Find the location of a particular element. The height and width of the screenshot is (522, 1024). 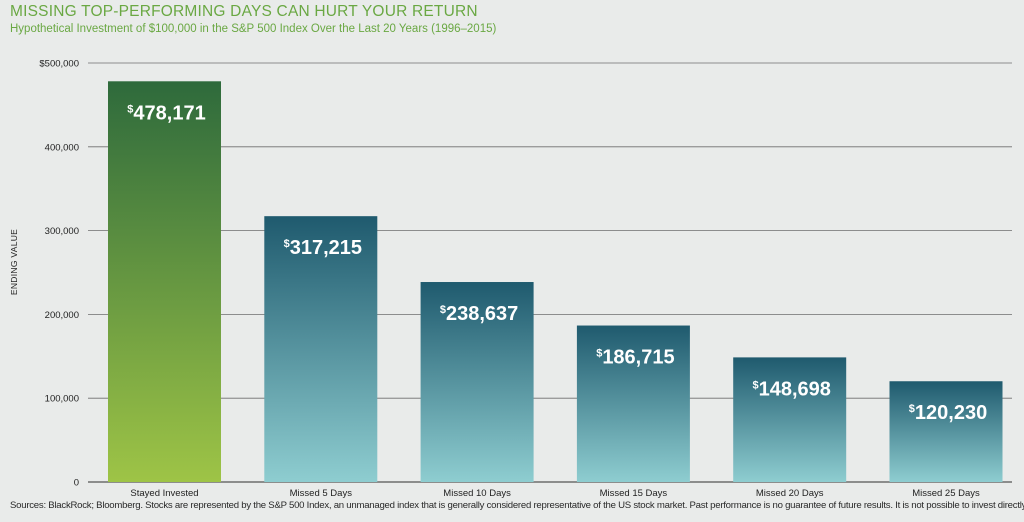

y-tick-labels: 0 100,000 200,000 300,000 400,000 $500,000 is located at coordinates (59, 274).